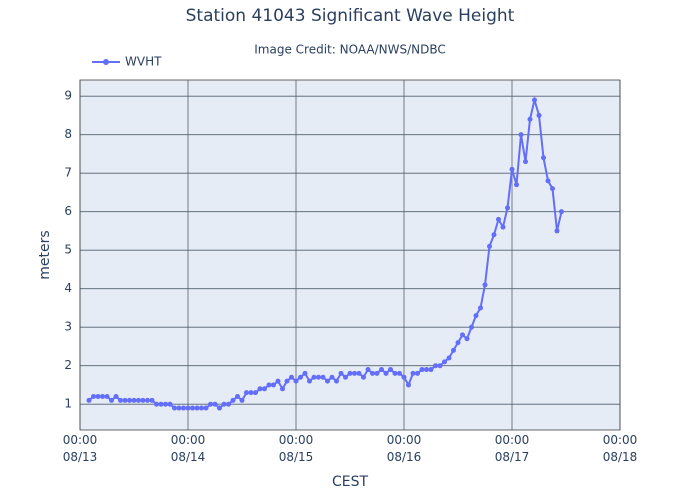 The width and height of the screenshot is (700, 500). What do you see at coordinates (68, 288) in the screenshot?
I see `y-tick-label: 4` at bounding box center [68, 288].